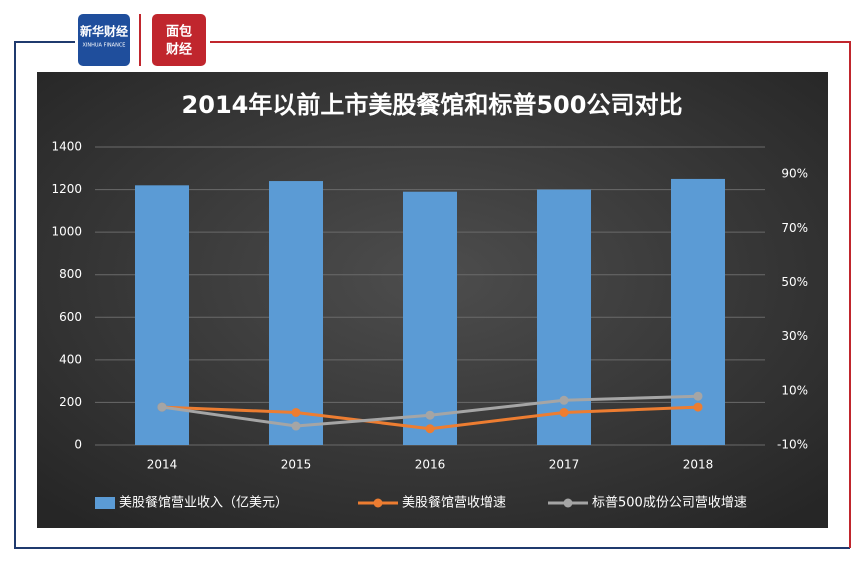 The image size is (864, 570). I want to click on y-tick-label: 600, so click(70, 317).